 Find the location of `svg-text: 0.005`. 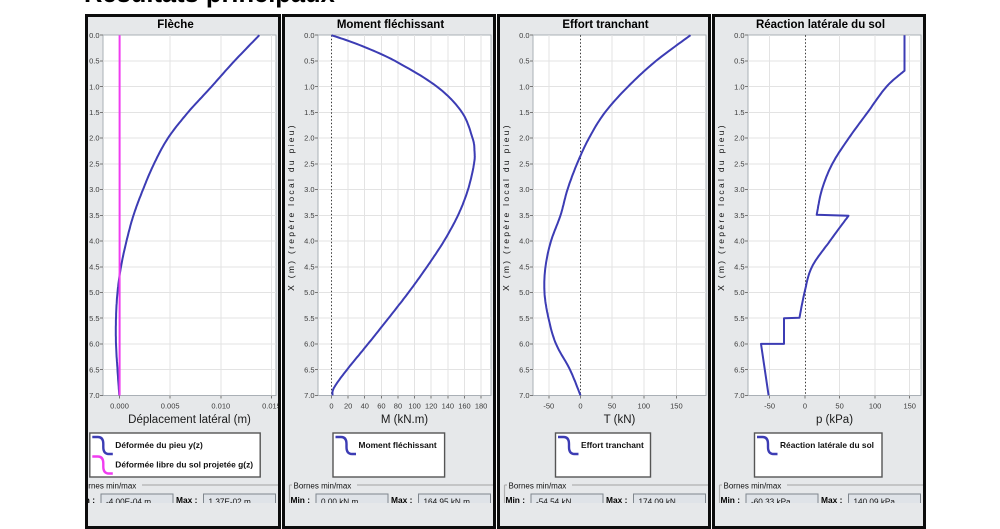

svg-text: 0.005 is located at coordinates (170, 406).